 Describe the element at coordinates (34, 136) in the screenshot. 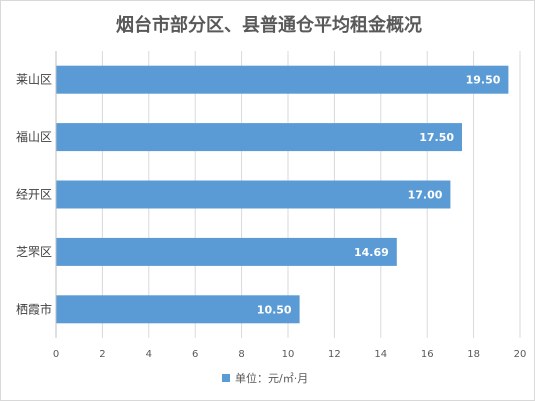

I see `category-label: 福山区` at that location.